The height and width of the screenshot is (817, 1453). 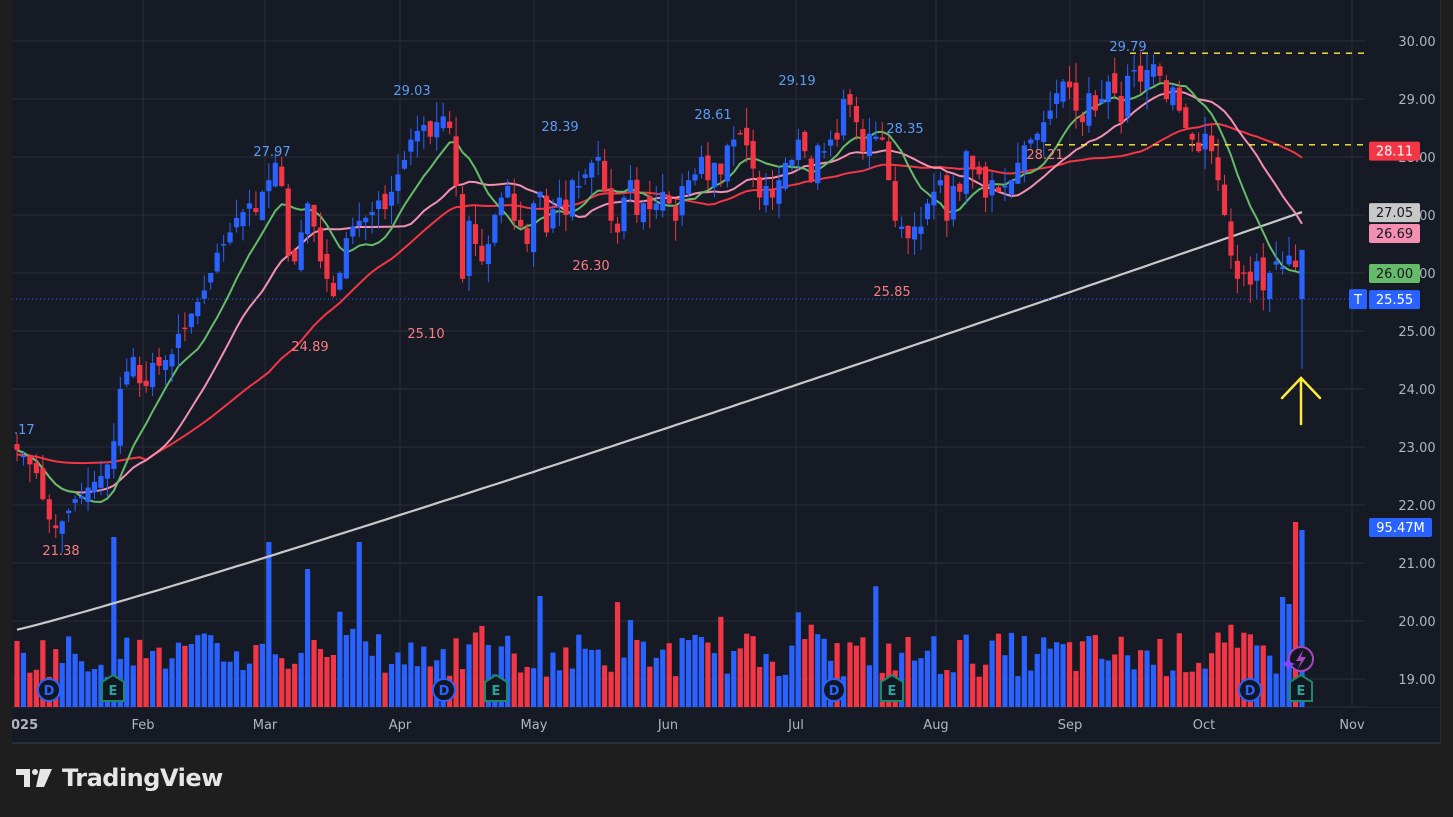 I want to click on price-annotation: 28.61, so click(x=712, y=115).